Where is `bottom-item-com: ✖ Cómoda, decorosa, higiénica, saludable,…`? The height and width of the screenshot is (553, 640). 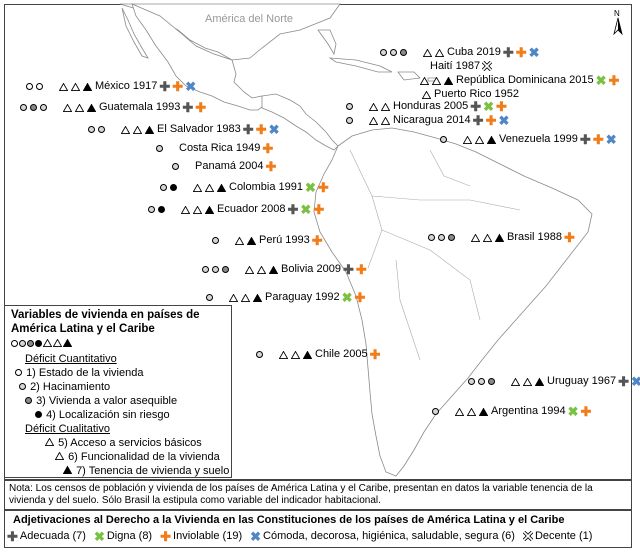
bottom-item-com: ✖ Cómoda, decorosa, higiénica, saludable,… is located at coordinates (382, 536).